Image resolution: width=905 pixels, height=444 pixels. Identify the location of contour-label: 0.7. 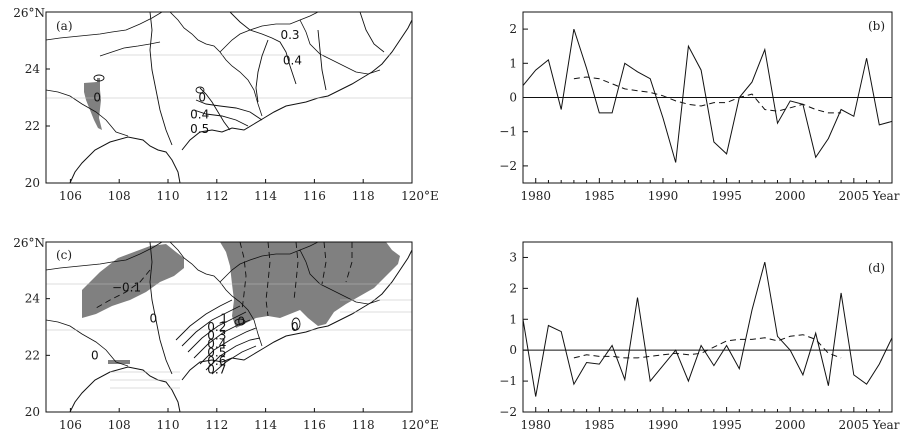
(216, 370).